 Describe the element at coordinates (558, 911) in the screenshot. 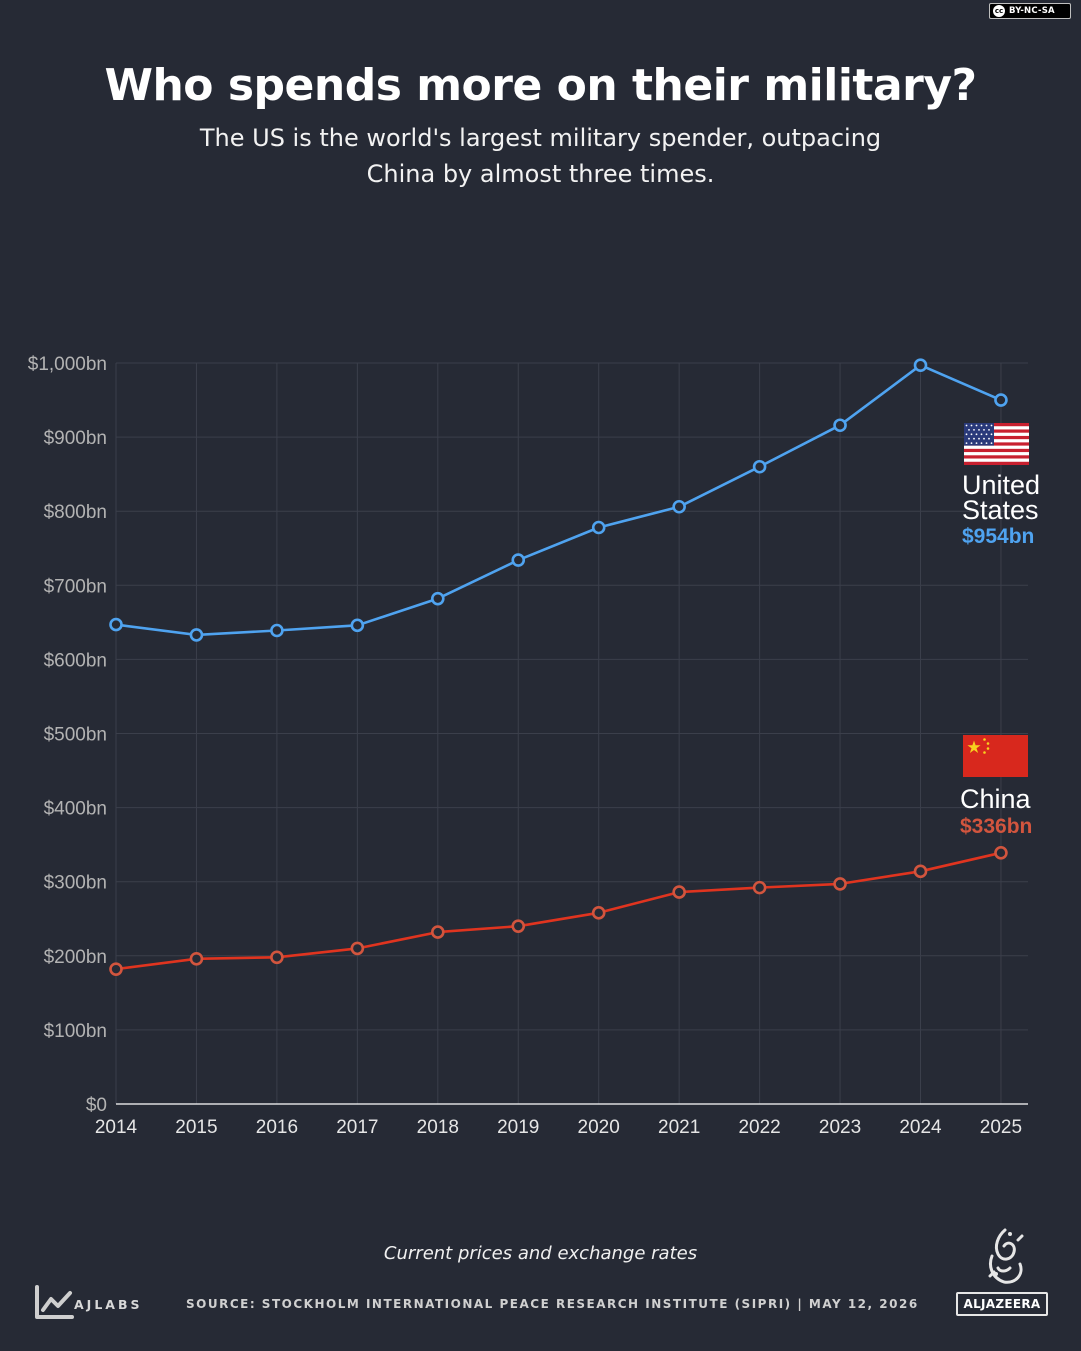

I see `series-line-china` at that location.